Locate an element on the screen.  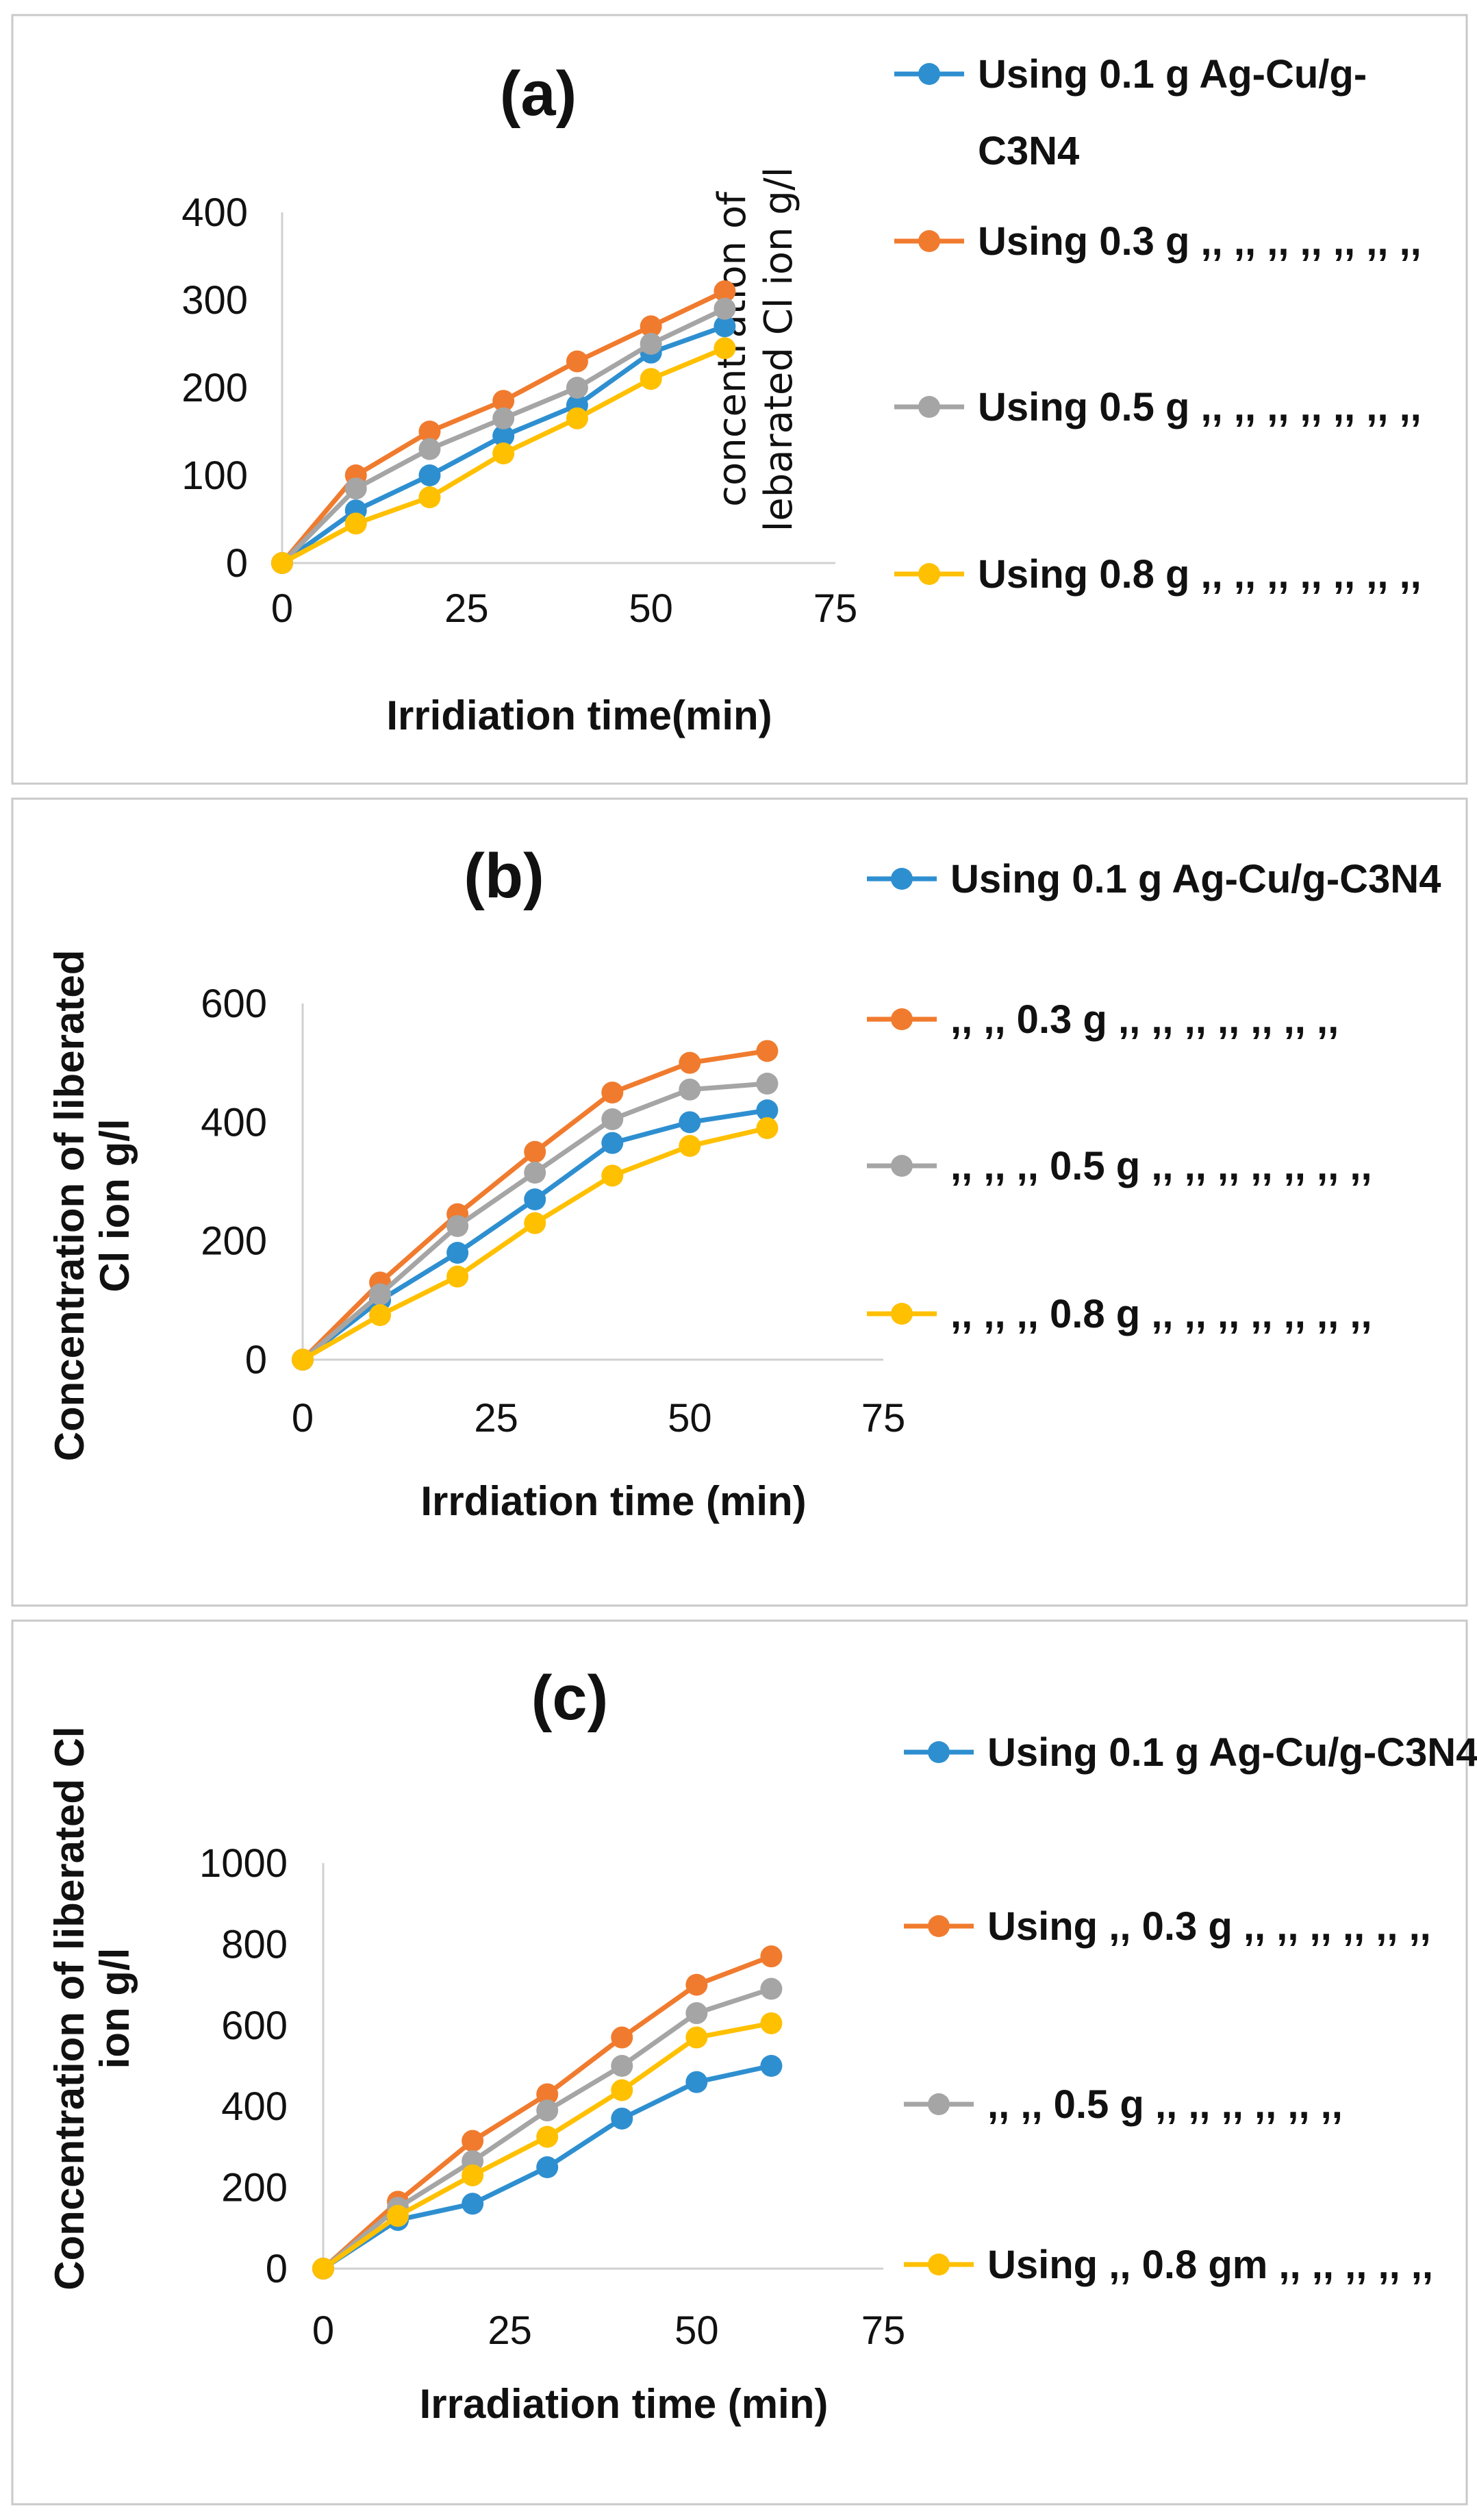
y-tick-label: 800 is located at coordinates (254, 1944).